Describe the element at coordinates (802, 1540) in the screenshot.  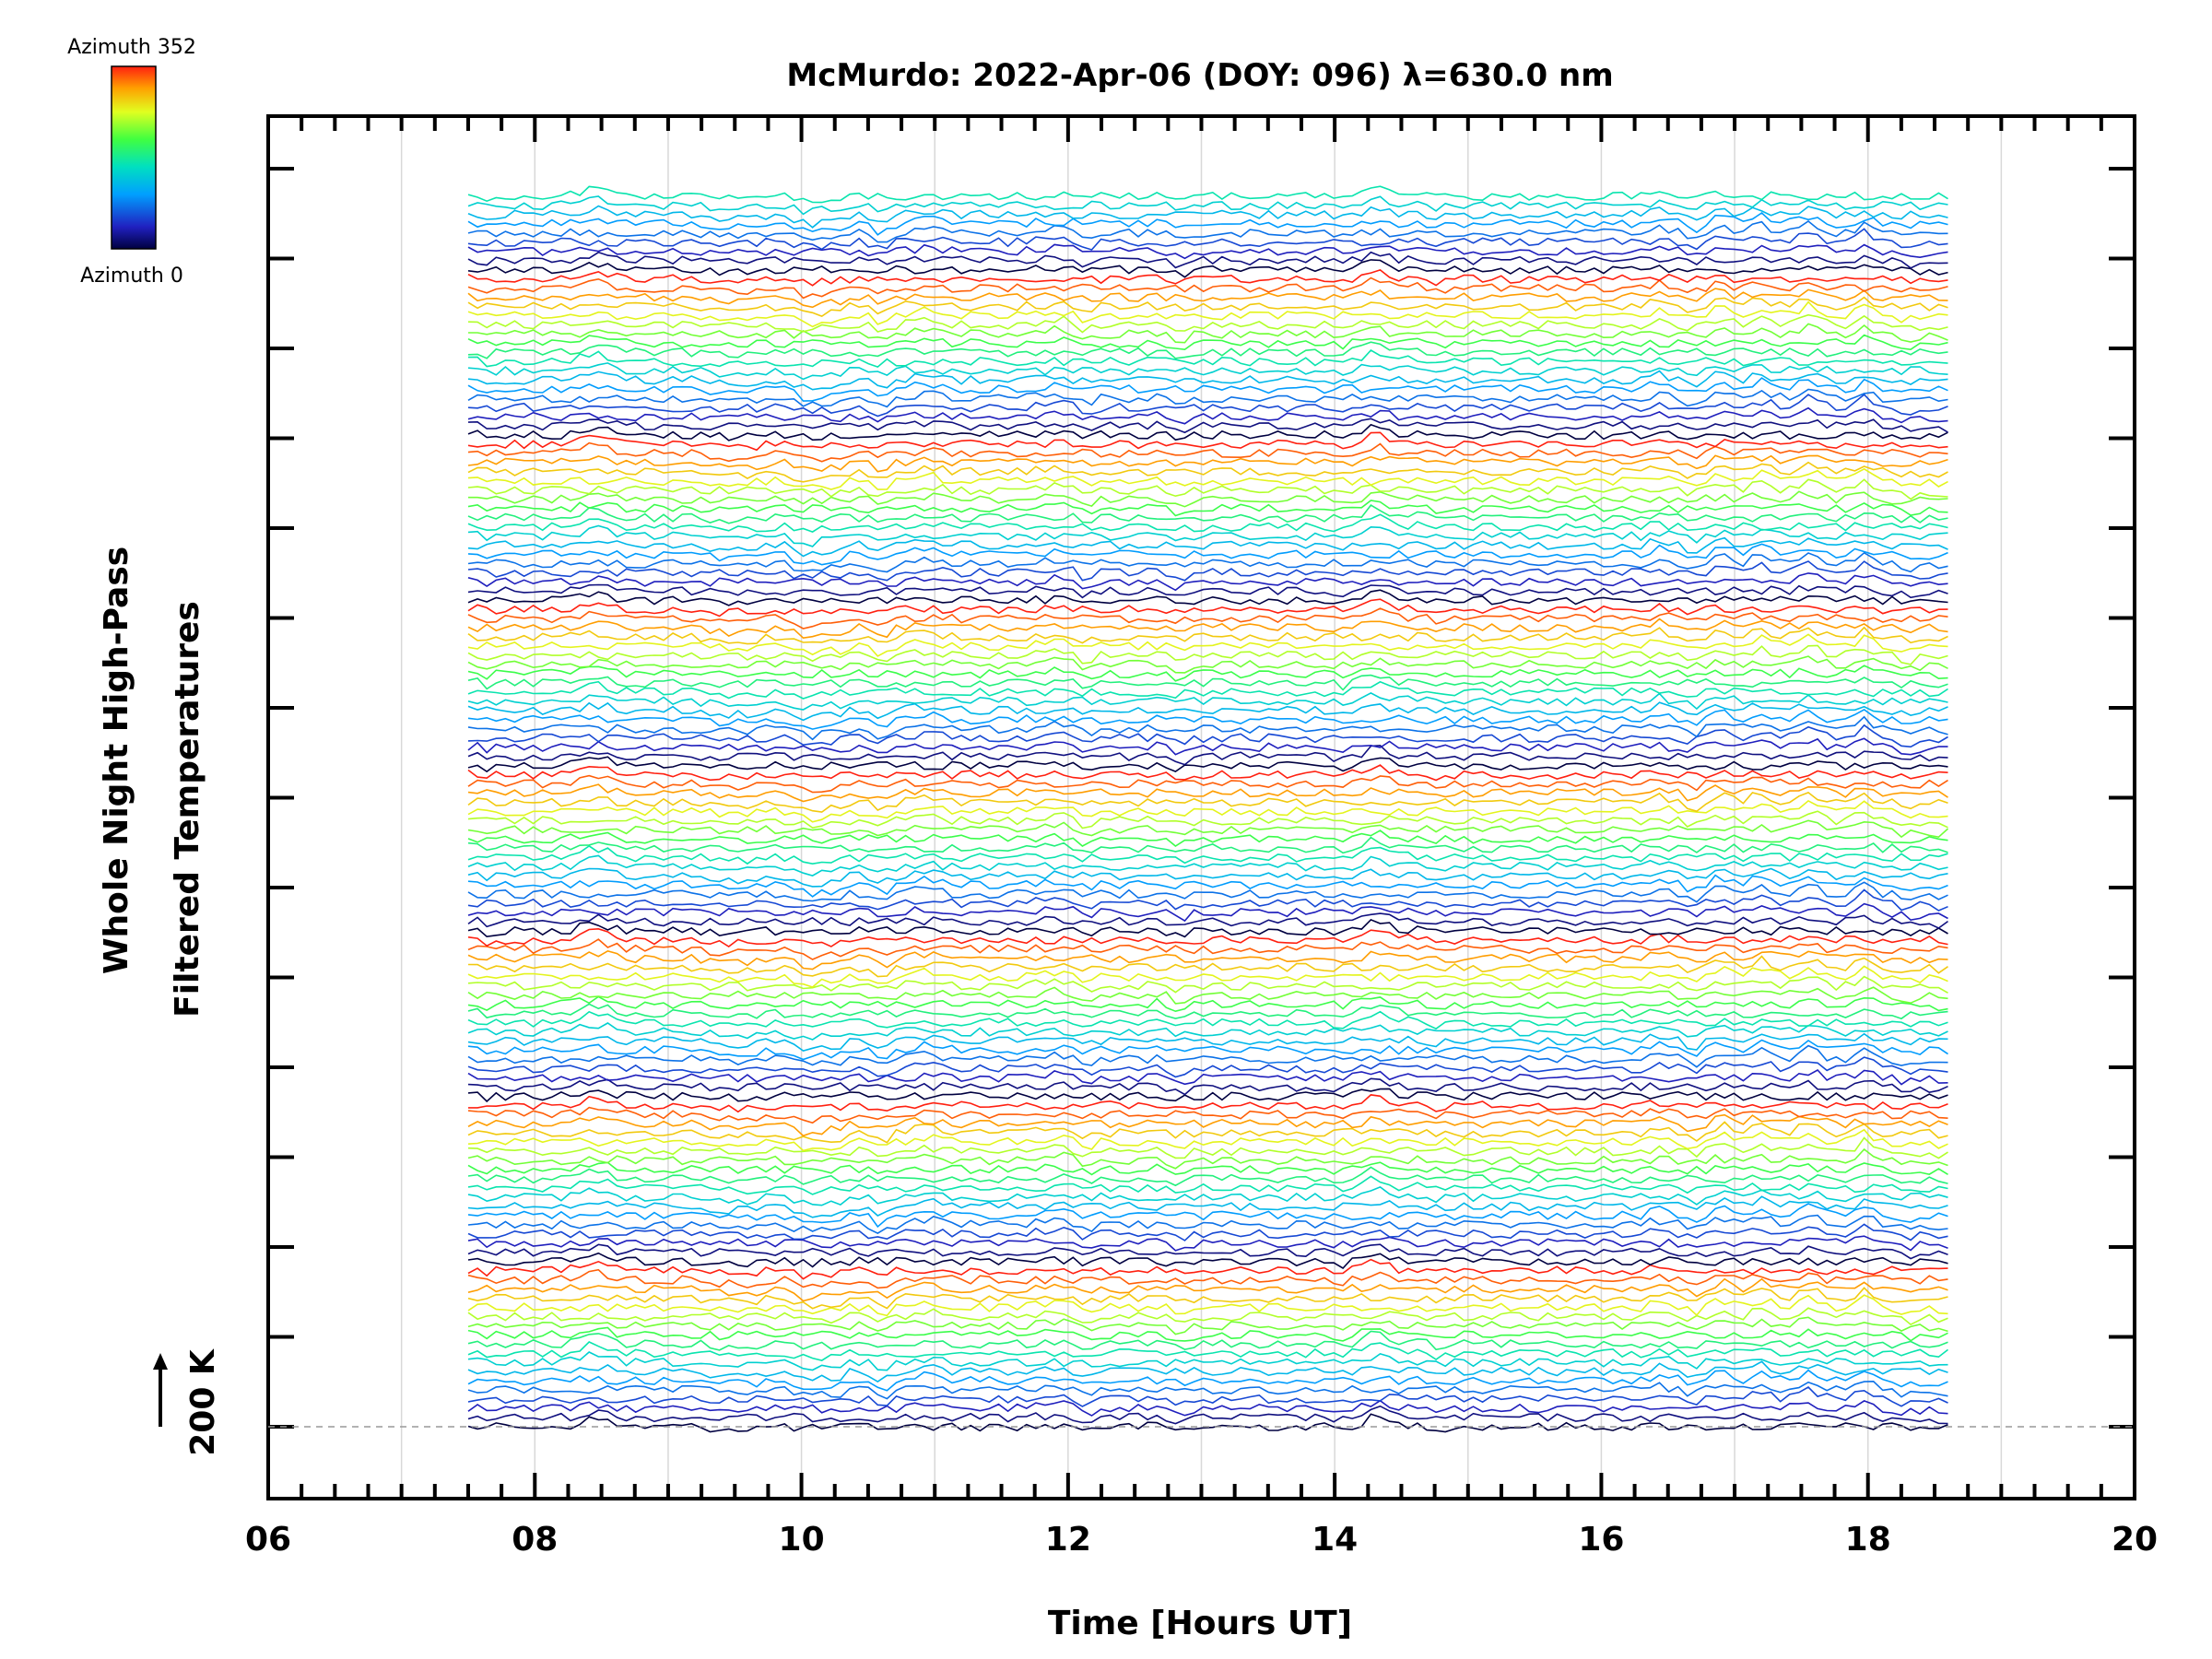
I see `x-tick-label: 10` at that location.